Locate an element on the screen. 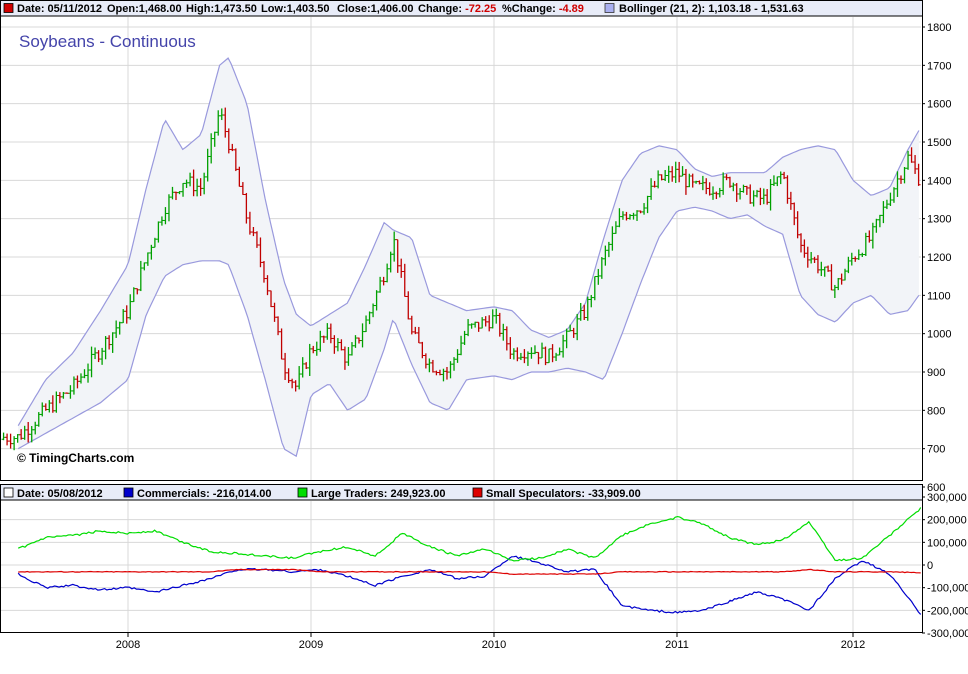  cot-line-small-speculators is located at coordinates (469, 572).